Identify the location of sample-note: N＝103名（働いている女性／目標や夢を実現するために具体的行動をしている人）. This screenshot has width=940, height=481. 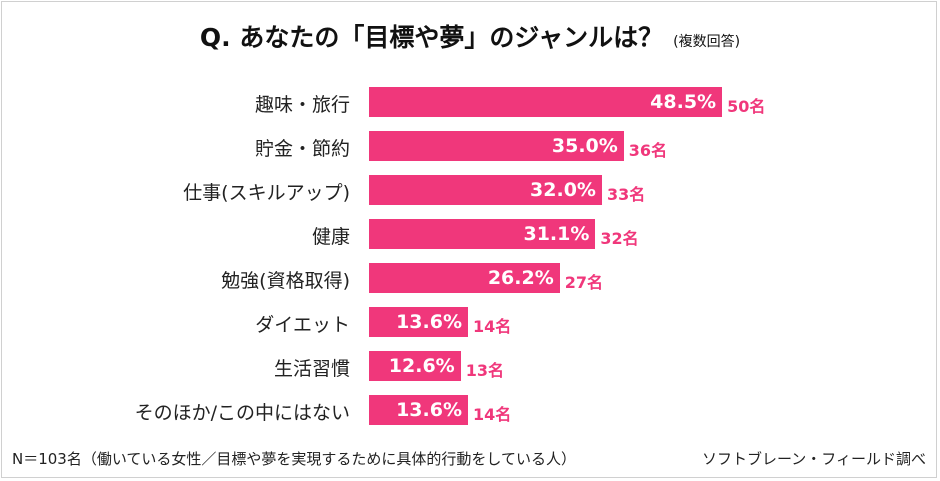
(294, 459).